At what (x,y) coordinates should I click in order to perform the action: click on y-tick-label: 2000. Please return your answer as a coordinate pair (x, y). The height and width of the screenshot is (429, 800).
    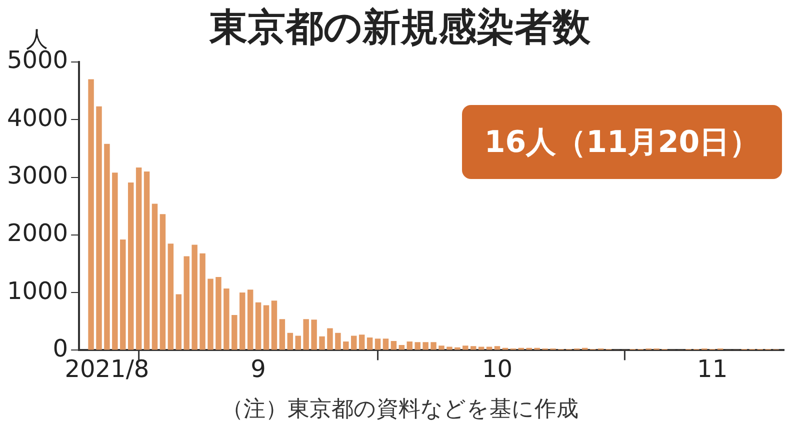
    Looking at the image, I should click on (37, 233).